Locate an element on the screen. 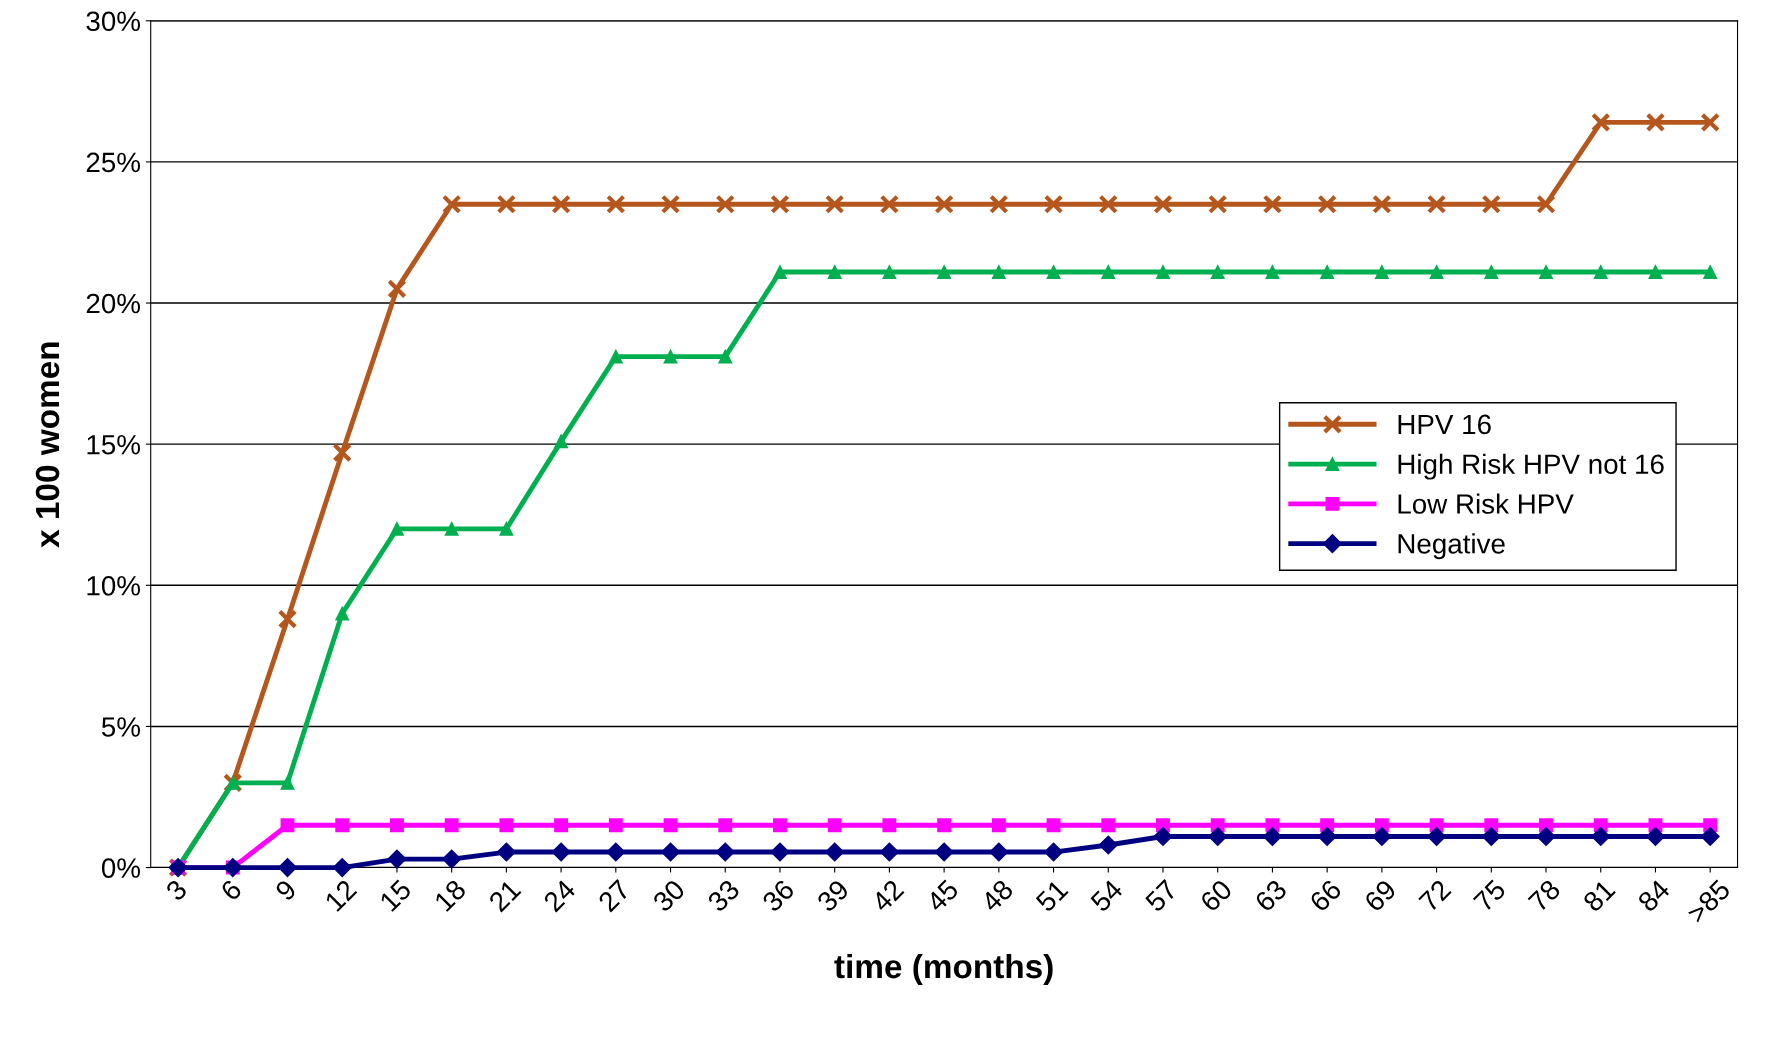 This screenshot has width=1773, height=1039. x-tick-label: 42 is located at coordinates (887, 895).